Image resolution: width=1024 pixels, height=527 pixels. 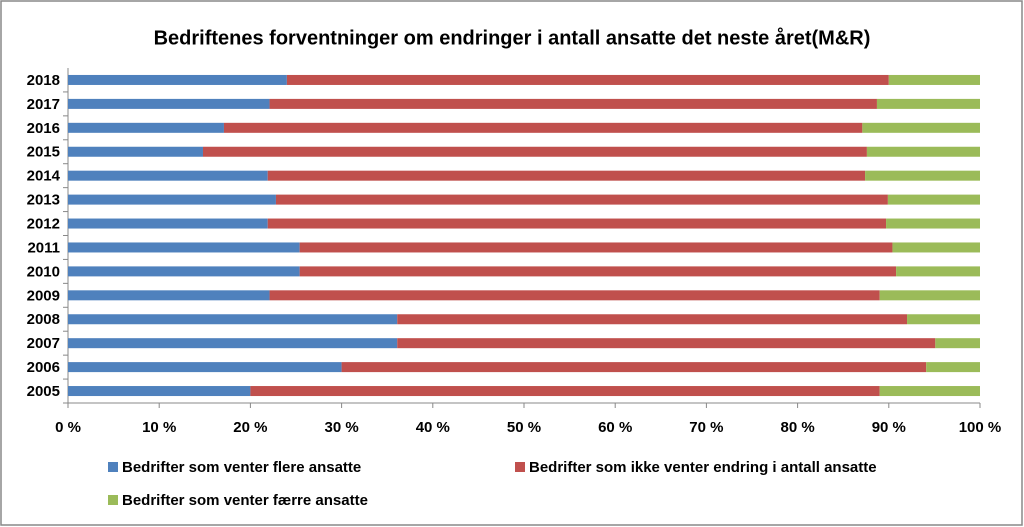 I want to click on y-tick-label: 2007, so click(x=43, y=343).